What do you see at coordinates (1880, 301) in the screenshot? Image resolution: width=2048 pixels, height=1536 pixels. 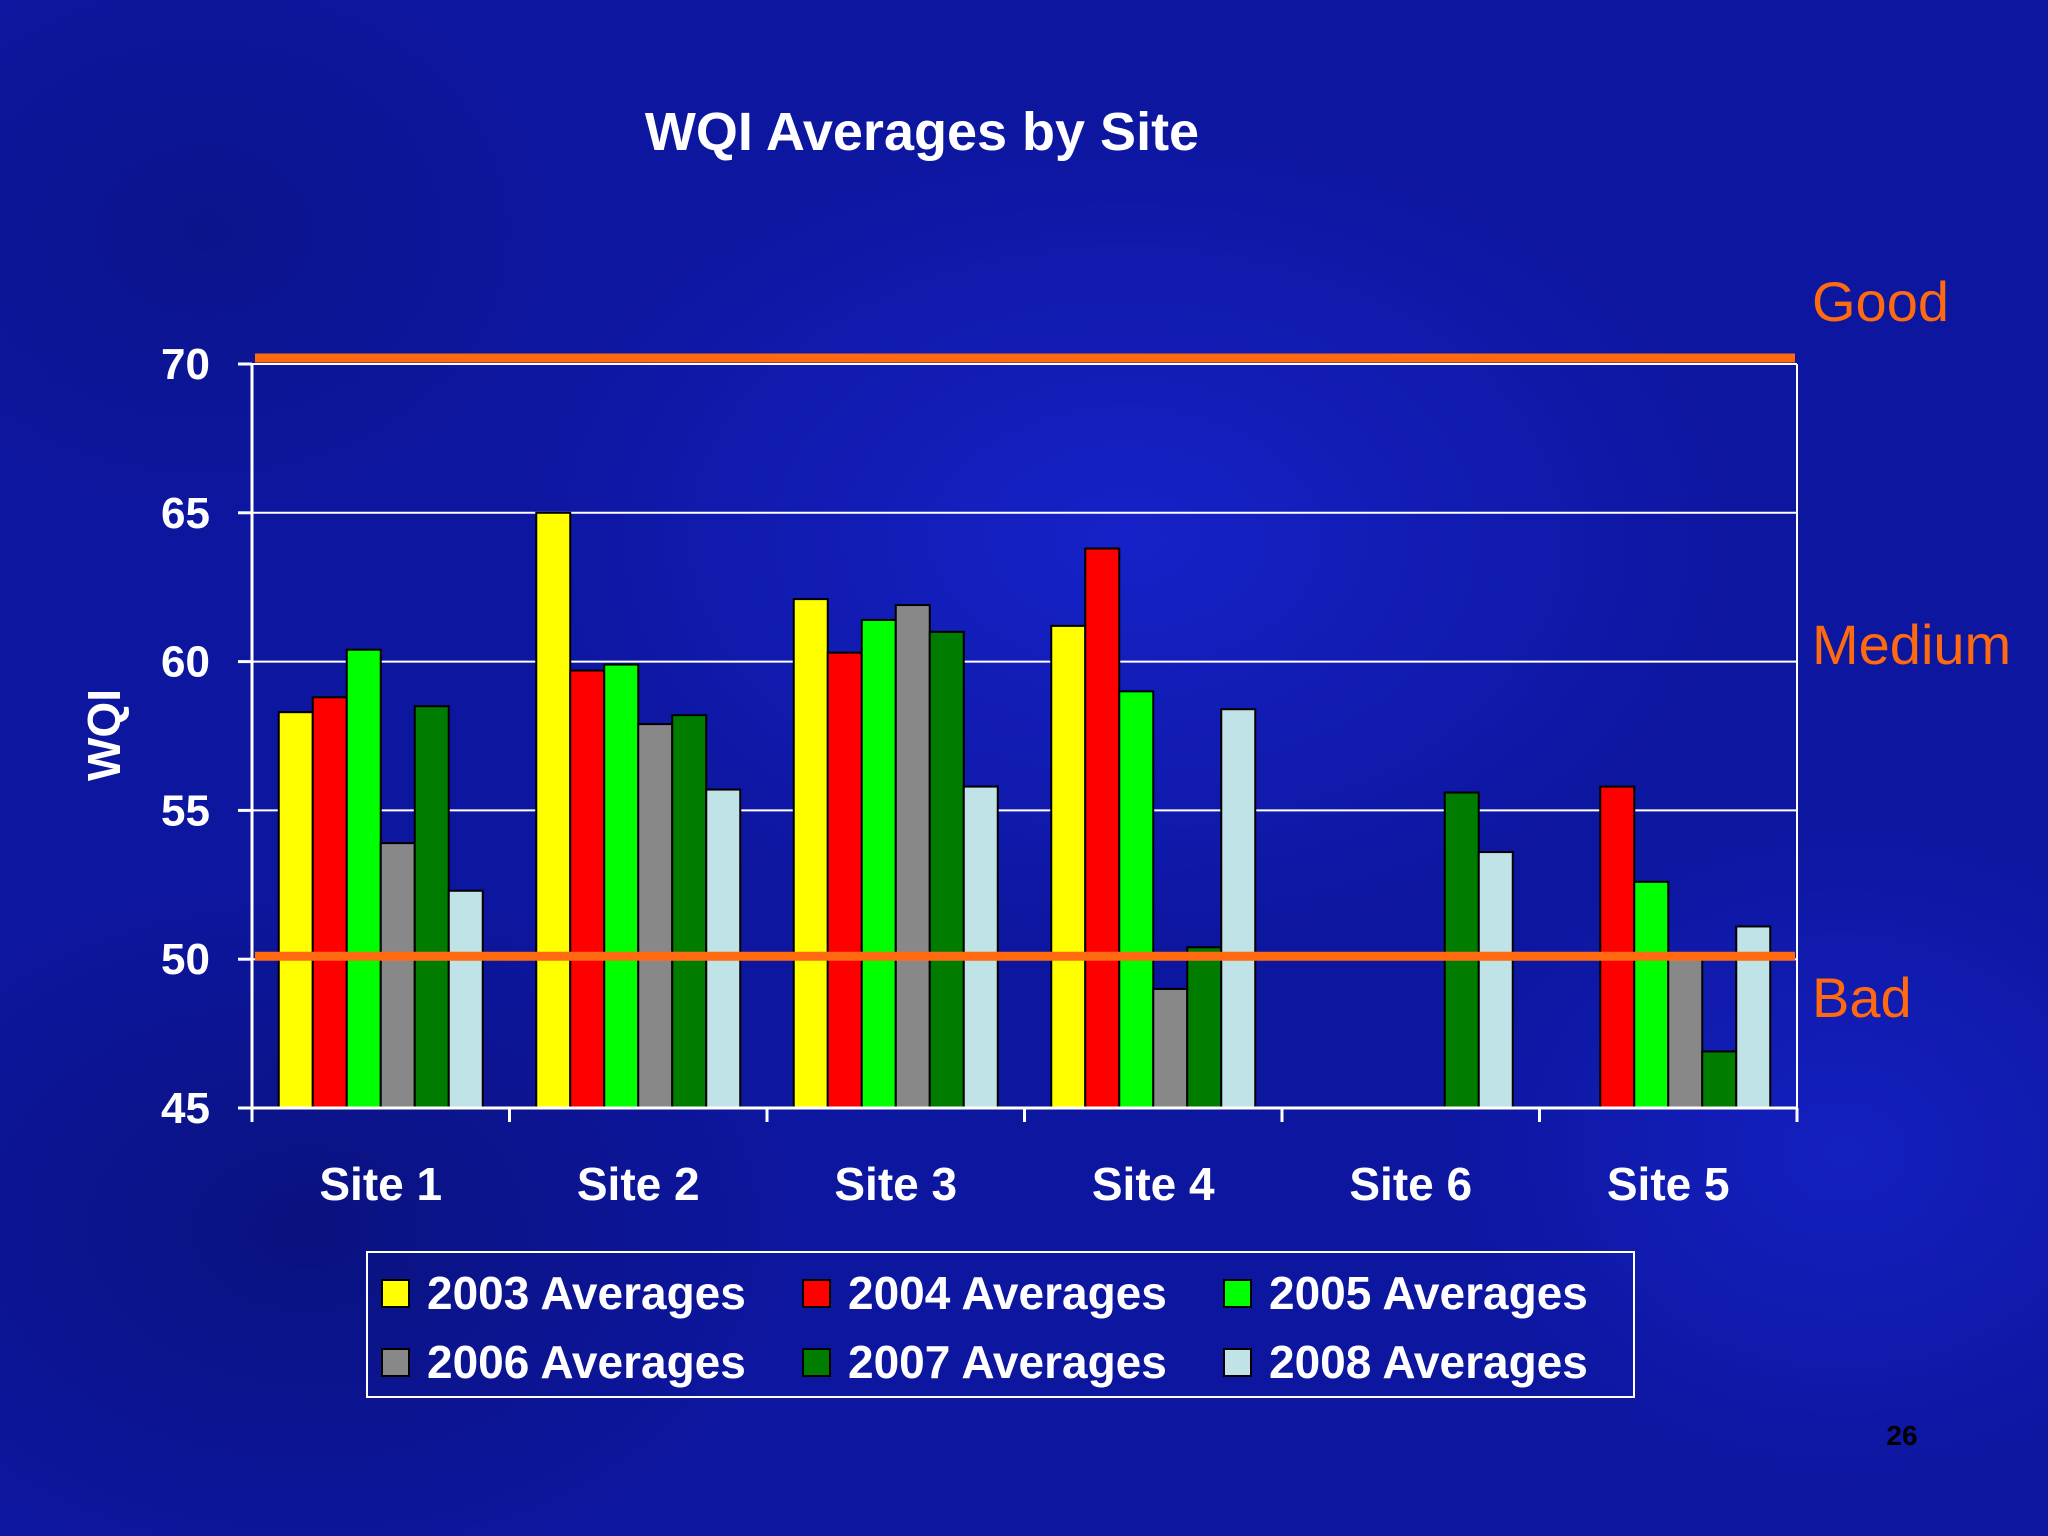 I see `zone-label-good: Good` at bounding box center [1880, 301].